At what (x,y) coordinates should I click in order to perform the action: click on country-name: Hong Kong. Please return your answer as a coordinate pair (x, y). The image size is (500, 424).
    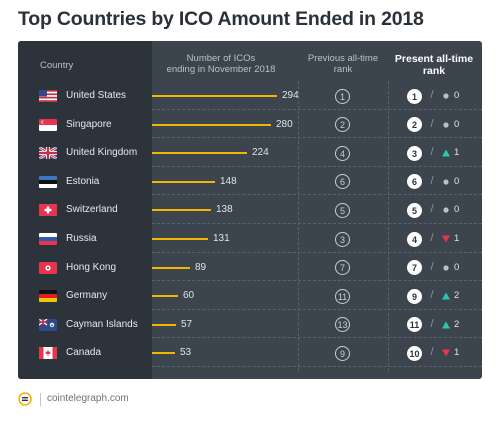
    Looking at the image, I should click on (91, 267).